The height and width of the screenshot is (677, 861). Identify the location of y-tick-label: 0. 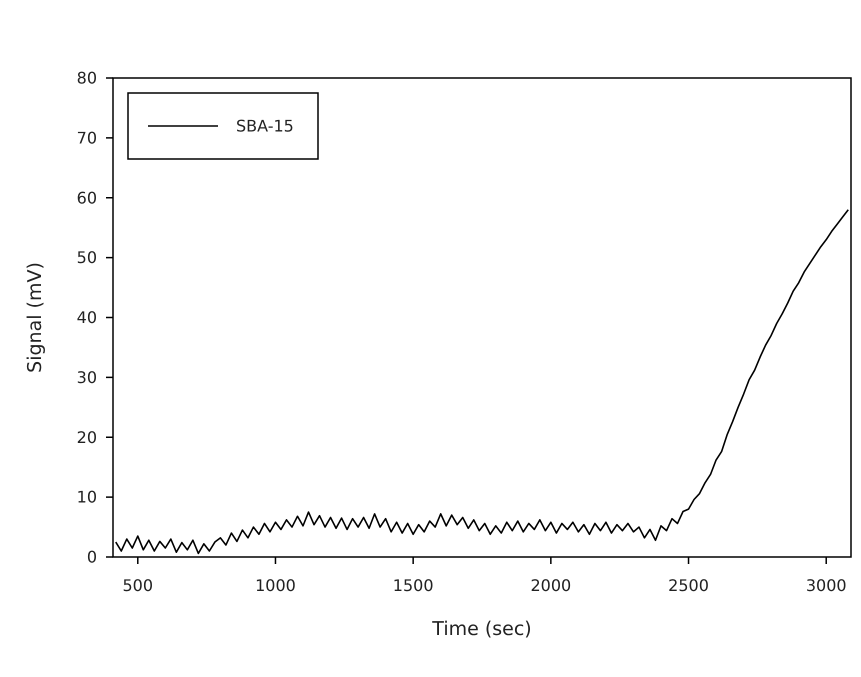
(91, 557).